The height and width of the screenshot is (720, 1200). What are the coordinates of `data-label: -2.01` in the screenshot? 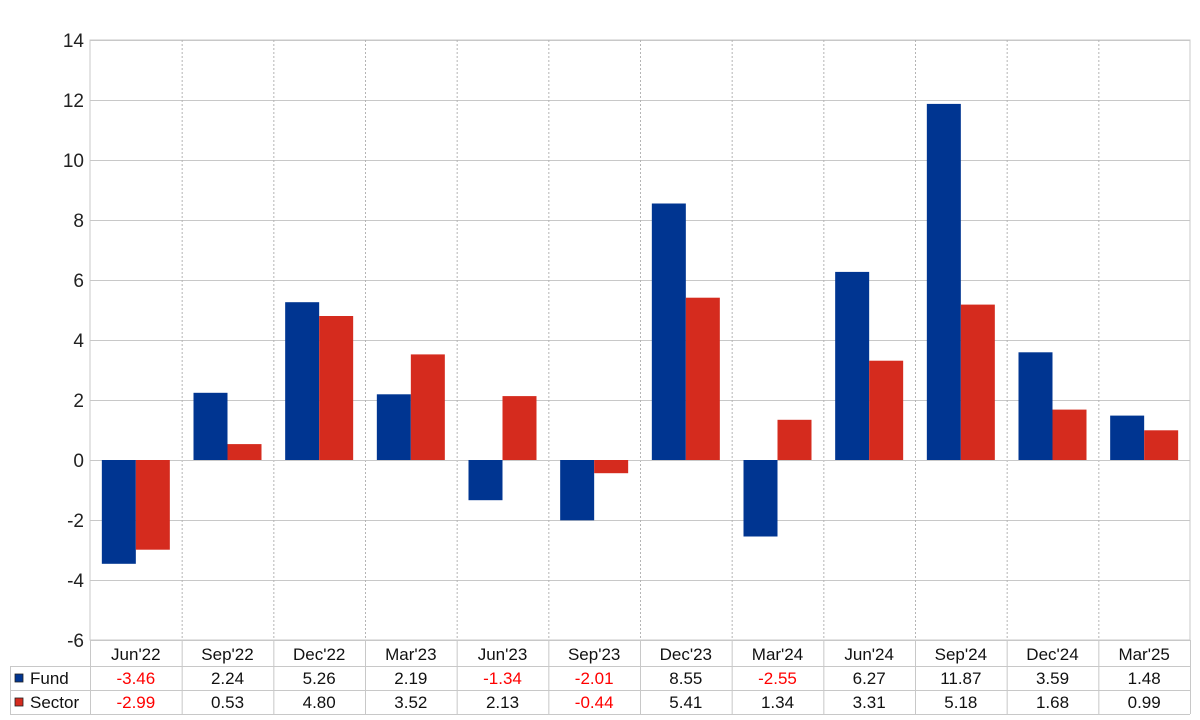 It's located at (594, 678).